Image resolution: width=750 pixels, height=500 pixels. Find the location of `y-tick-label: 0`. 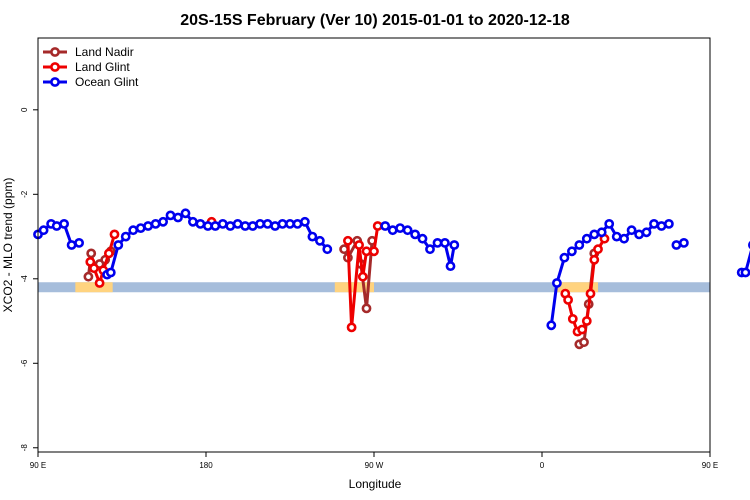

y-tick-label: 0 is located at coordinates (24, 109).